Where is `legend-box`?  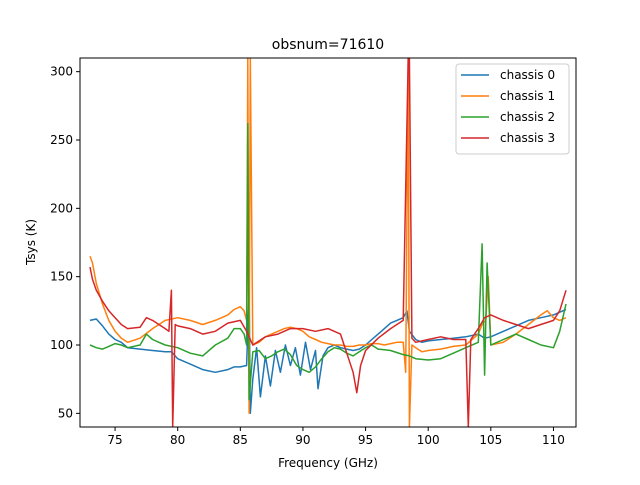
legend-box is located at coordinates (512, 109).